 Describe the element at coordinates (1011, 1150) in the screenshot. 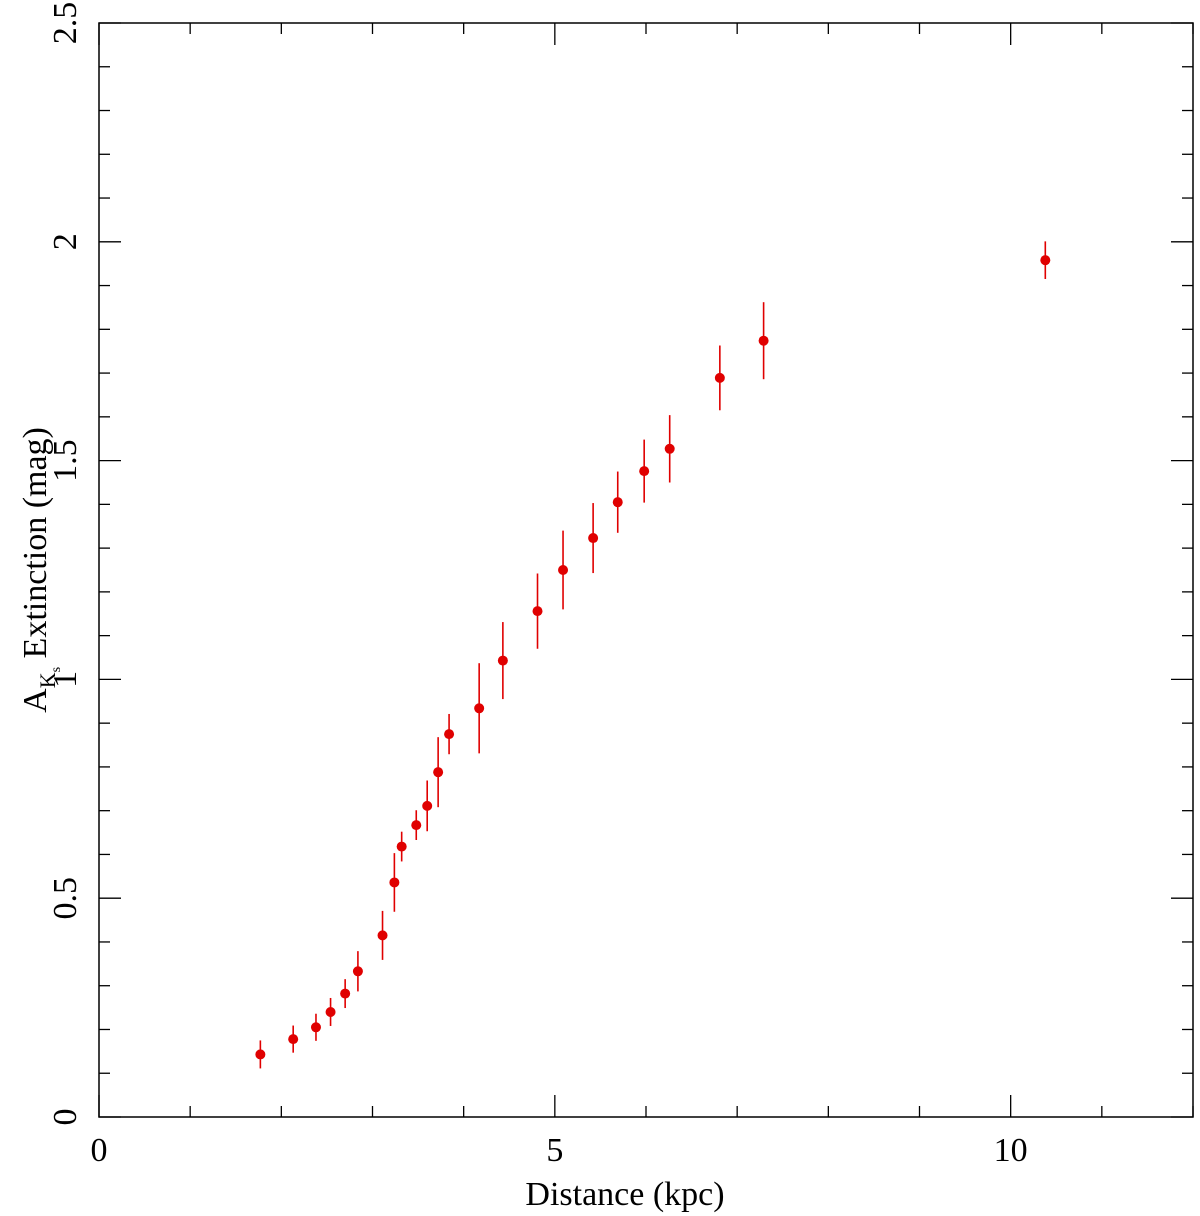

I see `x-tick-label: 10` at that location.